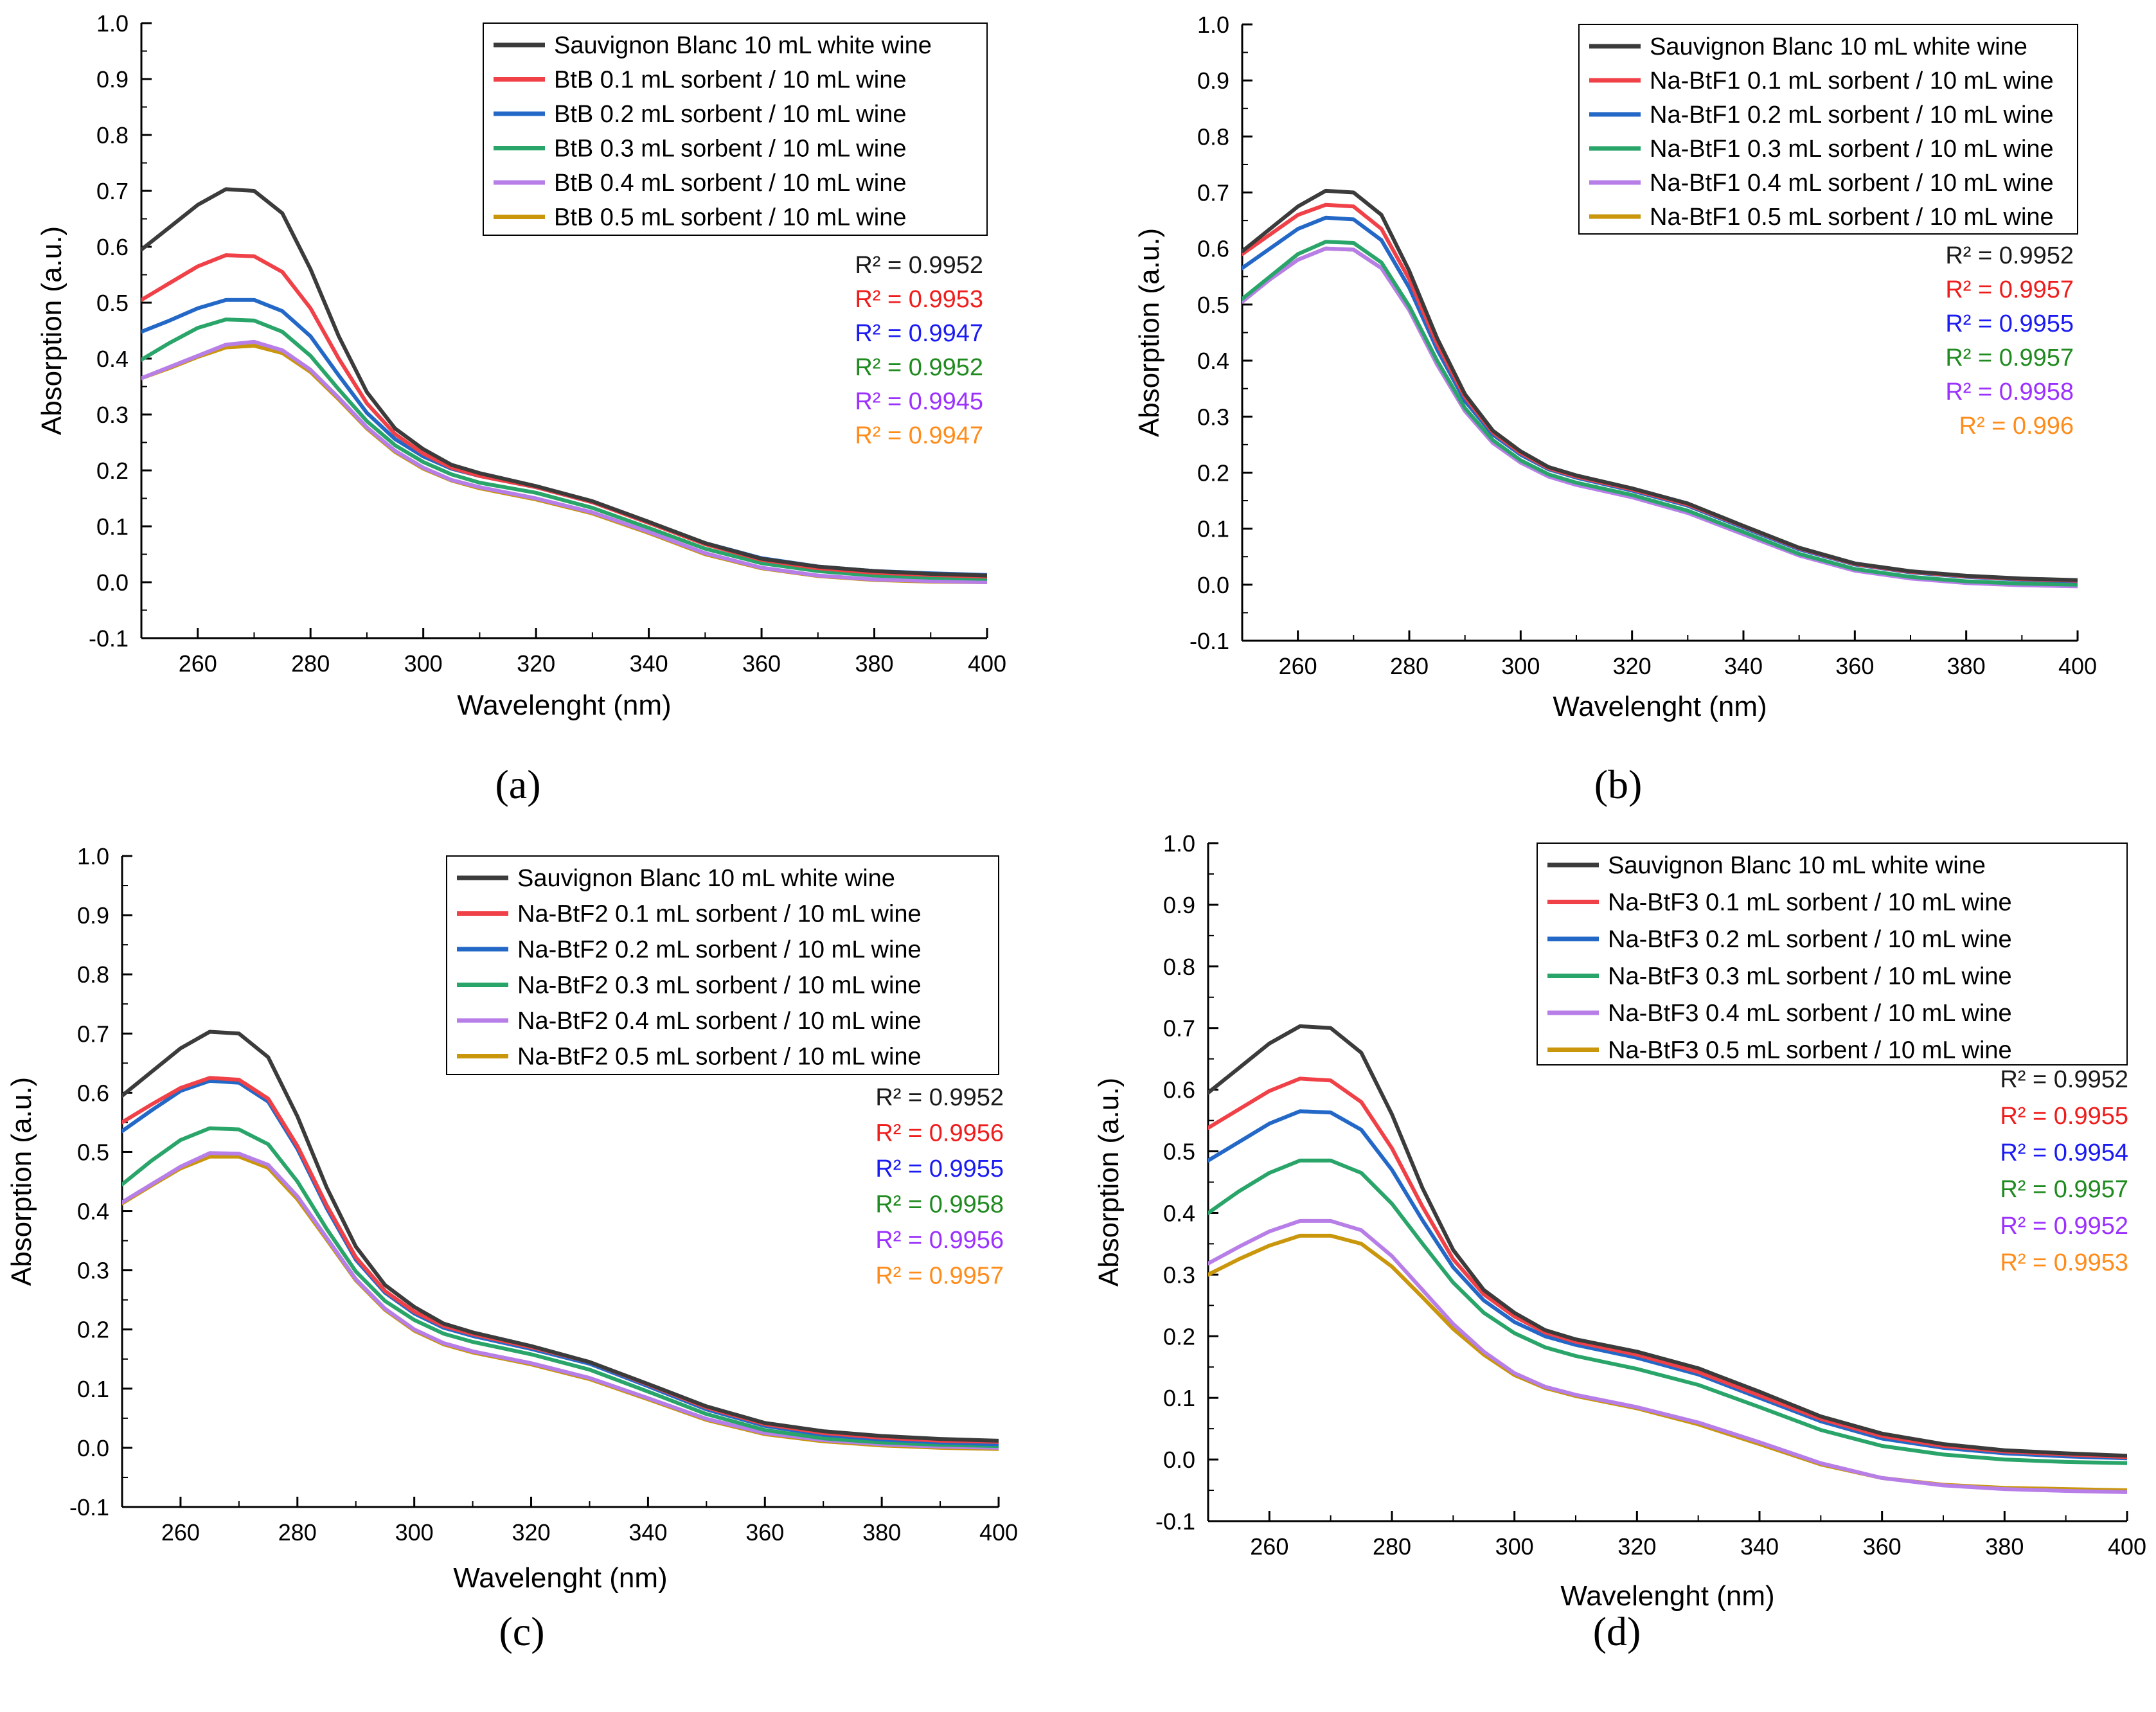 The image size is (2156, 1712). What do you see at coordinates (1852, 115) in the screenshot?
I see `legend-label: Na-BtF1 0.2 mL sorbent / 10 mL wine` at bounding box center [1852, 115].